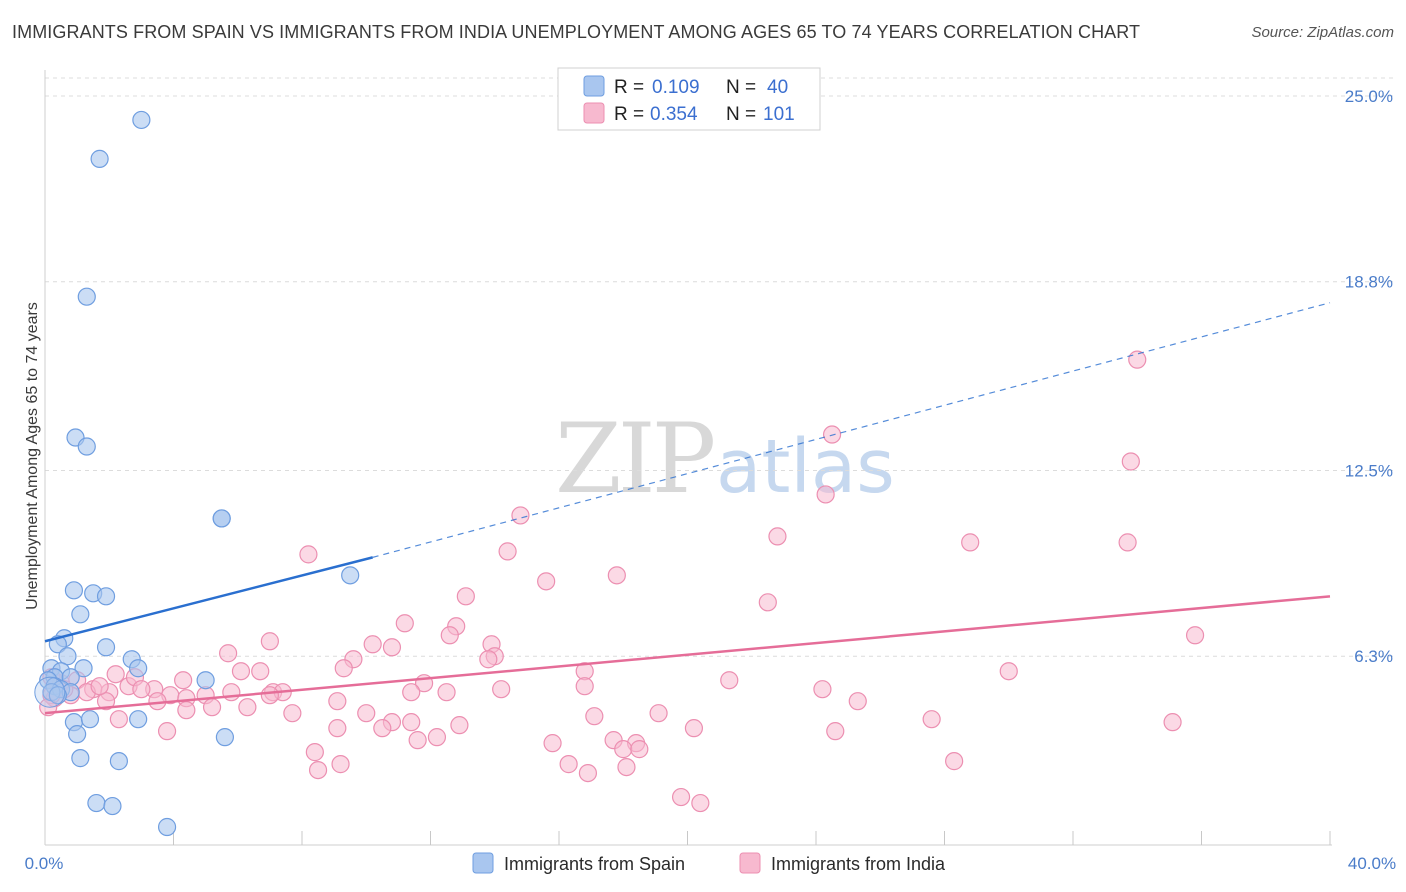  I want to click on india-trend-line, so click(687, 655).